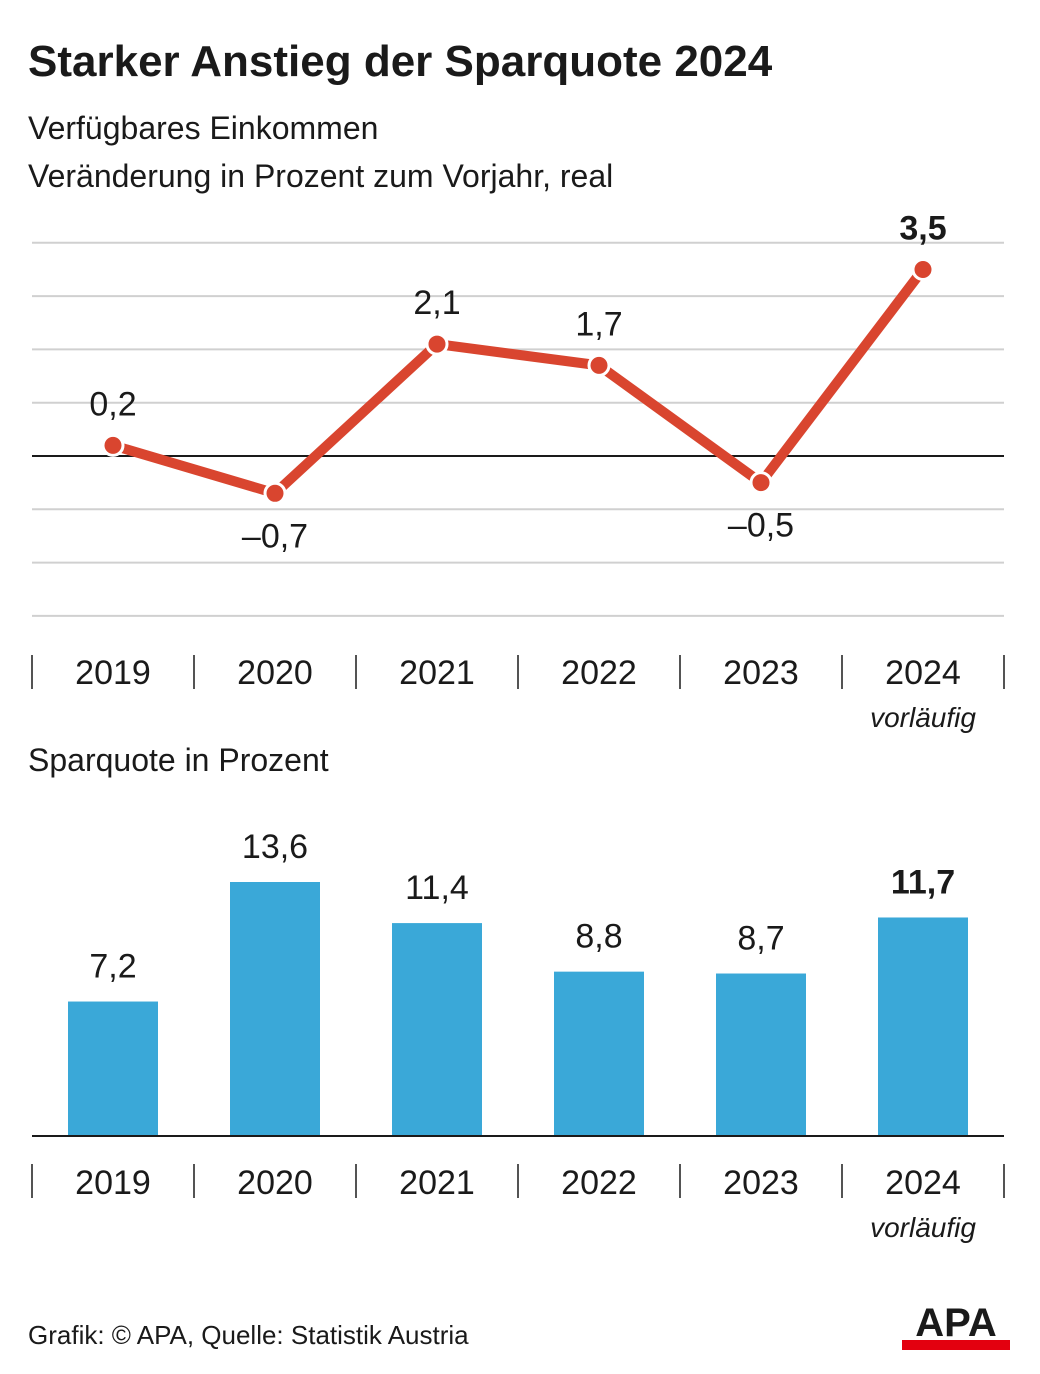 The height and width of the screenshot is (1374, 1040). Describe the element at coordinates (437, 1183) in the screenshot. I see `bar-chart-x-label: 2021` at that location.